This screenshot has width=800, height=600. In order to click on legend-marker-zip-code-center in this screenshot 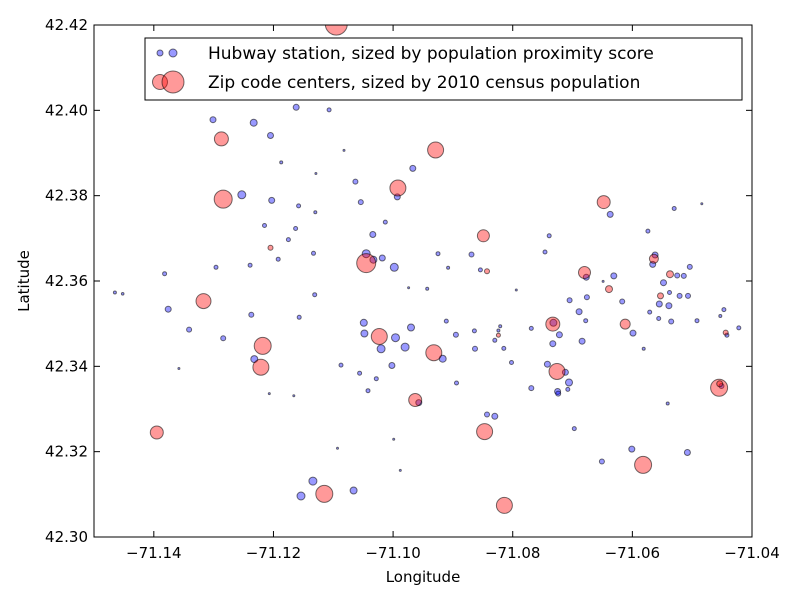, I will do `click(168, 82)`.